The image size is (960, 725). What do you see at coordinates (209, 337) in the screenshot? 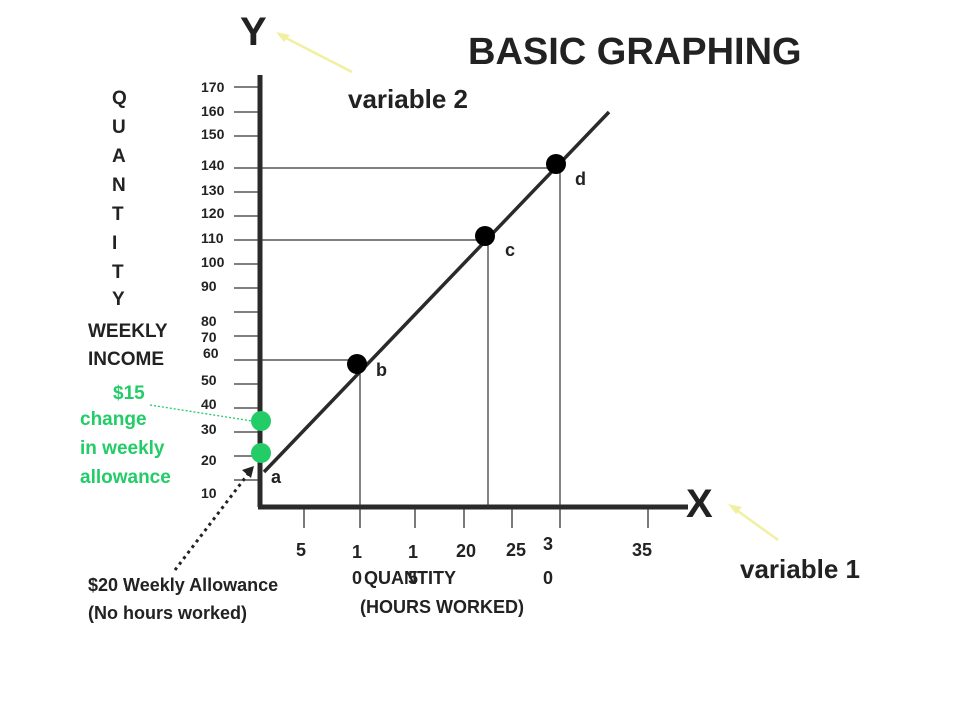
I see `y-tick-label: 70` at bounding box center [209, 337].